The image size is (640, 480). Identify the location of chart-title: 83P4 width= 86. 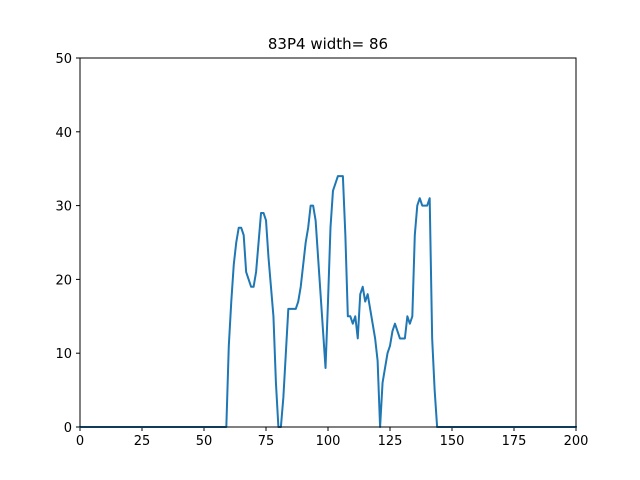
(328, 44).